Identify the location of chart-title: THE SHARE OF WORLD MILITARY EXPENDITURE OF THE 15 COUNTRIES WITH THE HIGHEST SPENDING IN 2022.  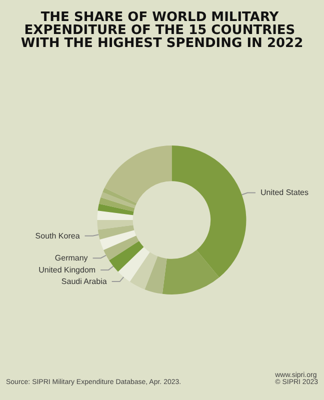
(162, 30).